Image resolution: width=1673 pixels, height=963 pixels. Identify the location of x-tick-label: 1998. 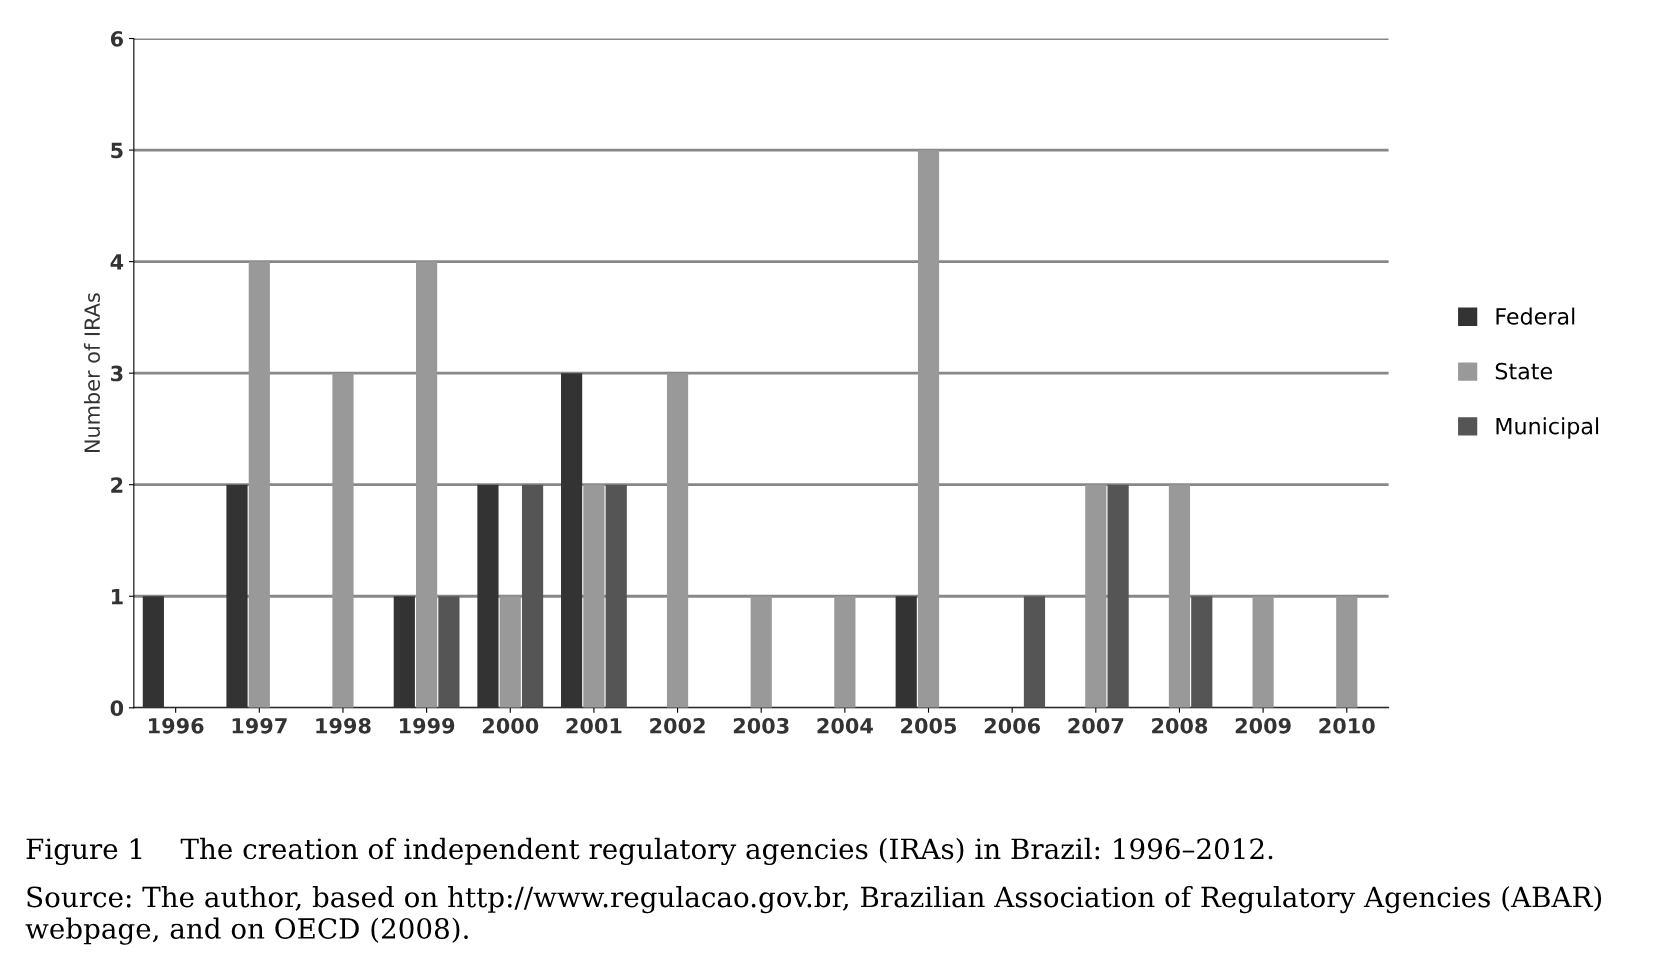
(343, 725).